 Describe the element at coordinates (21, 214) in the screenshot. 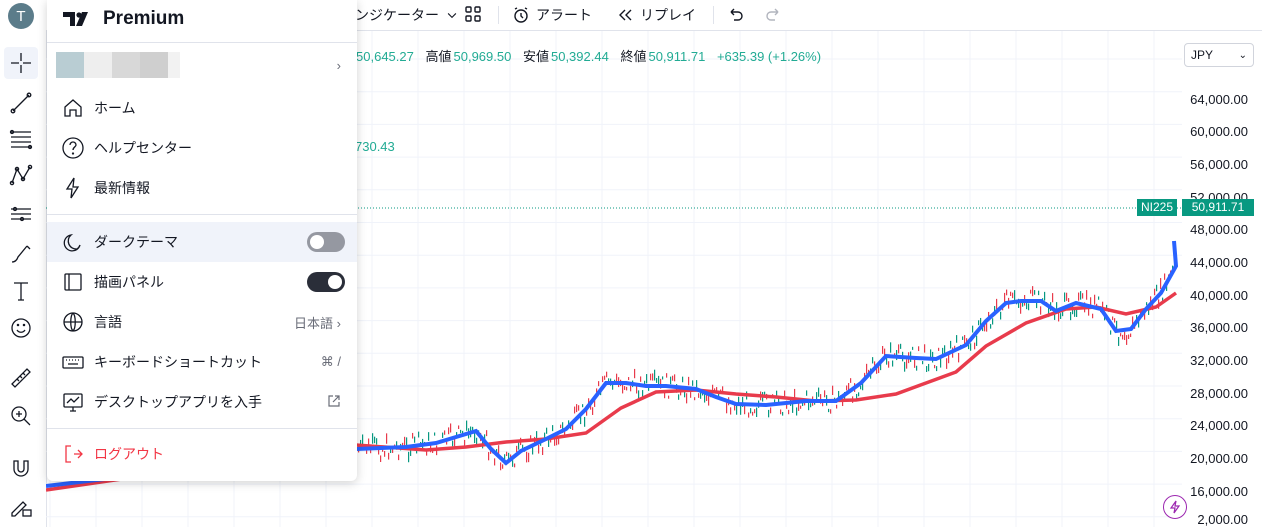

I see `gann-icon` at that location.